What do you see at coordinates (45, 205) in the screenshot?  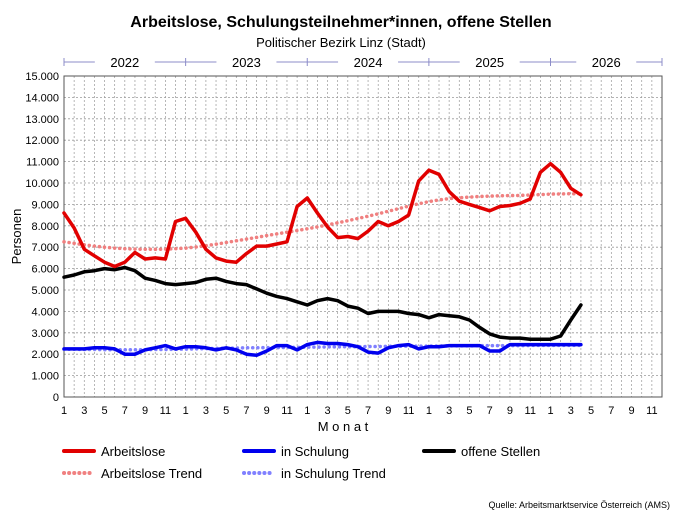 I see `y-tick-label: 9.000` at bounding box center [45, 205].